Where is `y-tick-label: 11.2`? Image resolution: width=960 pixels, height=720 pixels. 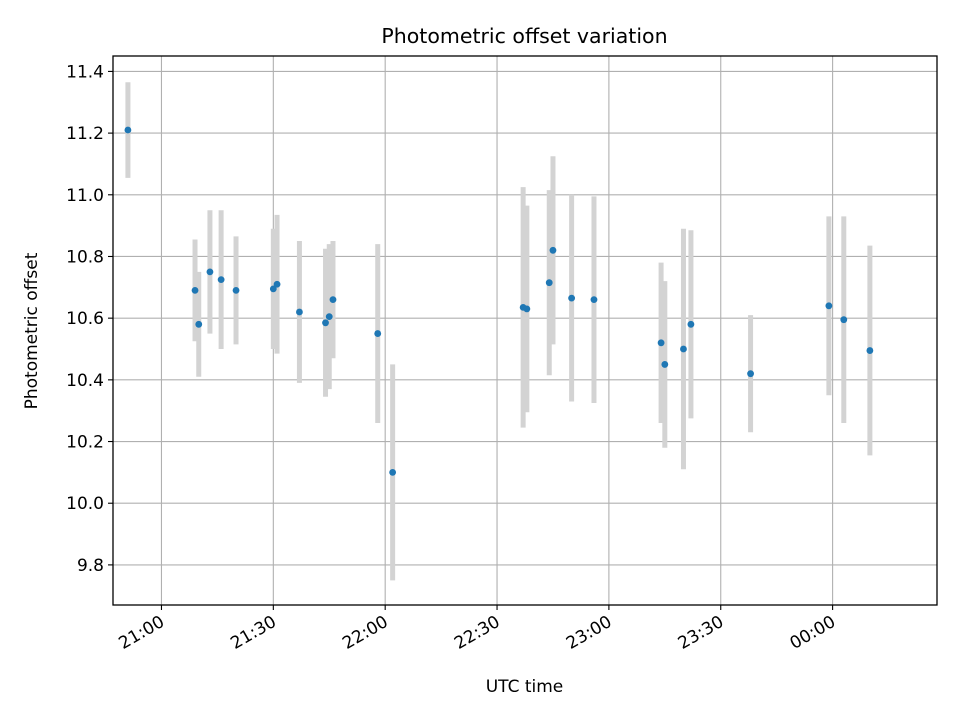
y-tick-label: 11.2 is located at coordinates (85, 134).